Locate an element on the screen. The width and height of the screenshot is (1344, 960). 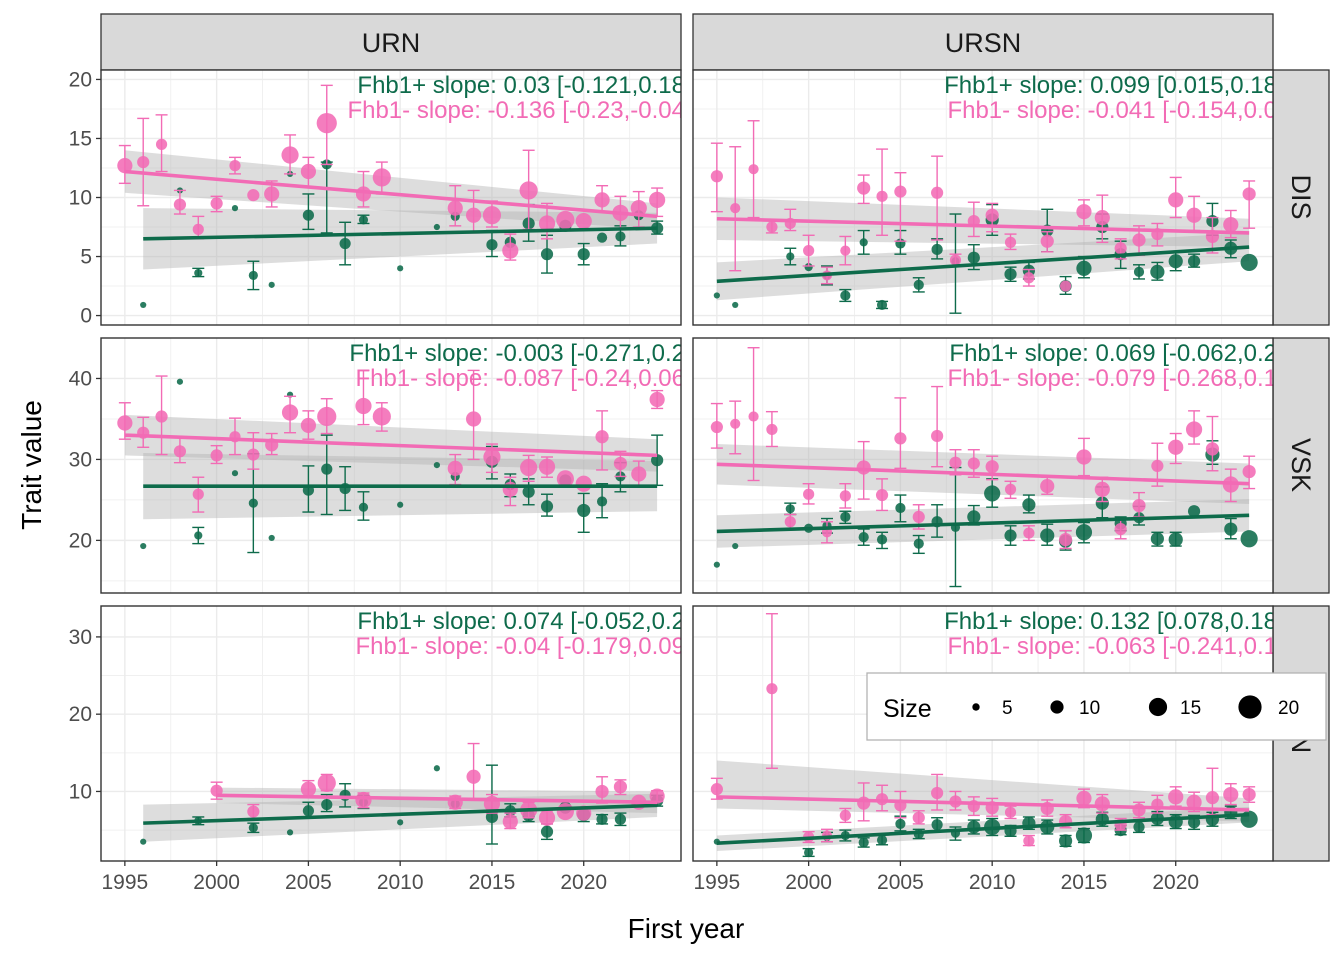
column-strip-urn: URN is located at coordinates (391, 42).